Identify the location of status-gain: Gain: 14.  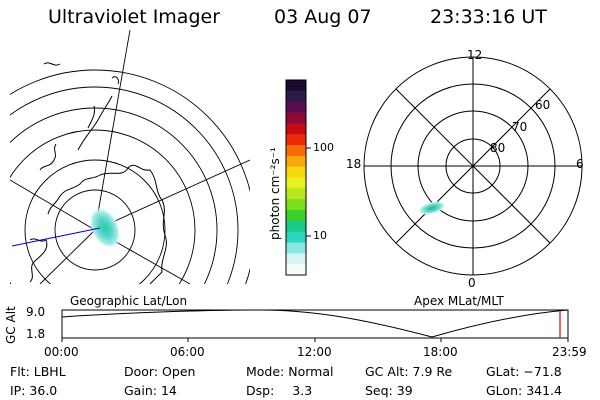
(150, 390).